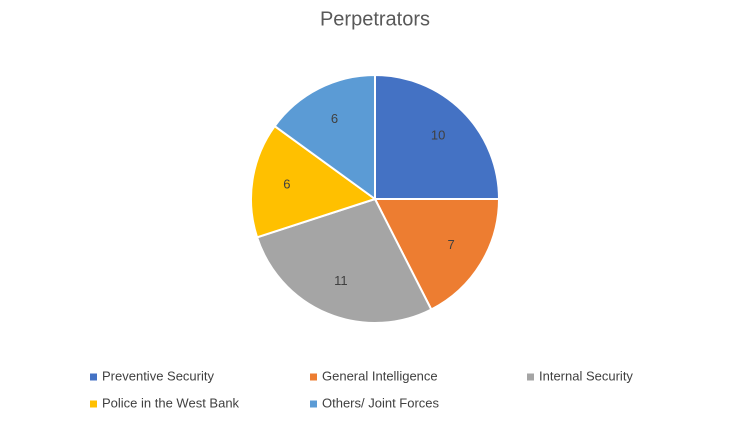 Image resolution: width=750 pixels, height=425 pixels. I want to click on data-label: 11, so click(341, 280).